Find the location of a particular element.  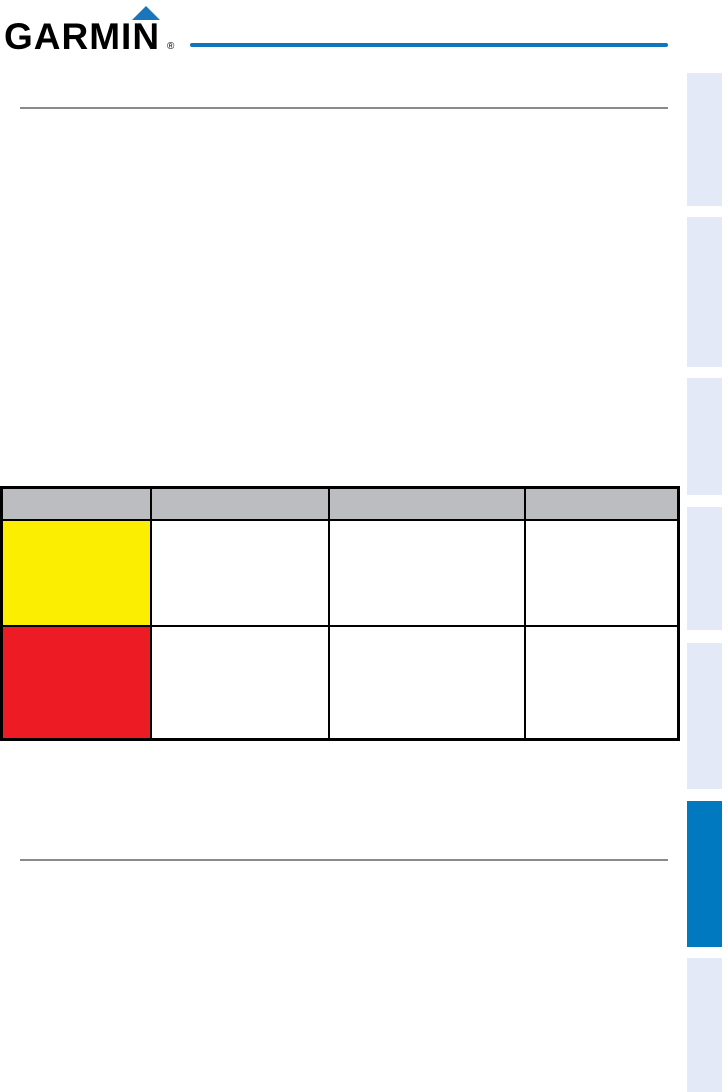

table-header-row is located at coordinates (340, 503).